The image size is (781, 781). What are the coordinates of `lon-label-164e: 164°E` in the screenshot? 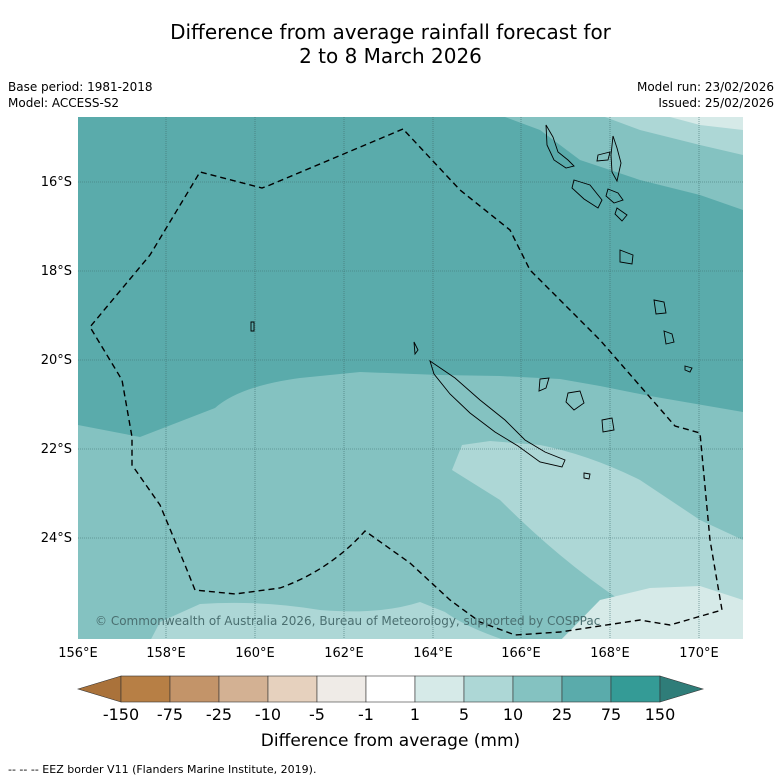 It's located at (433, 653).